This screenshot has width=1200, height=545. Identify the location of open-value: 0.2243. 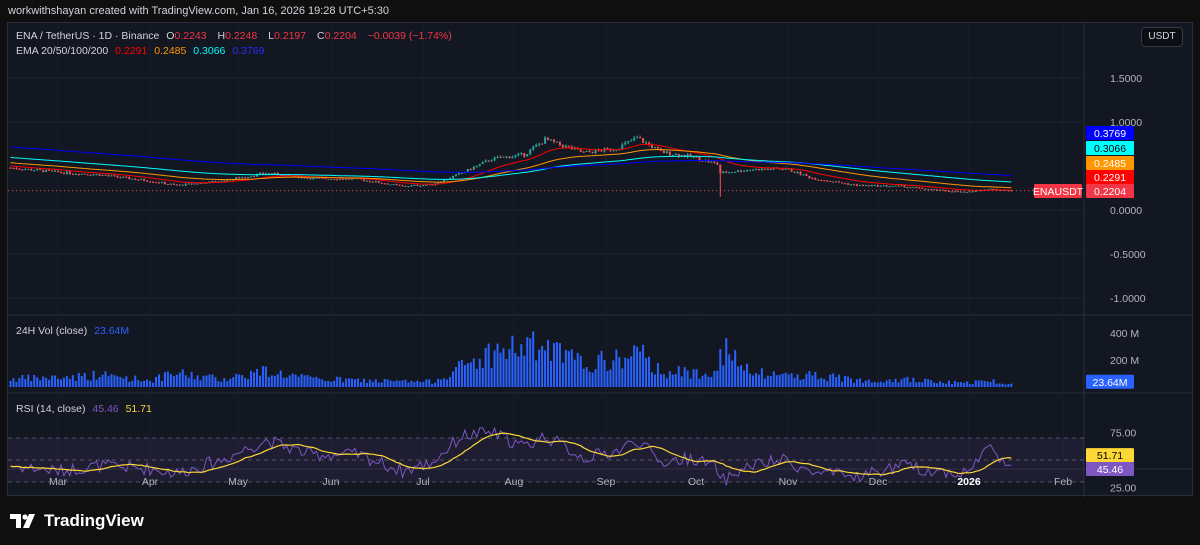
(190, 36).